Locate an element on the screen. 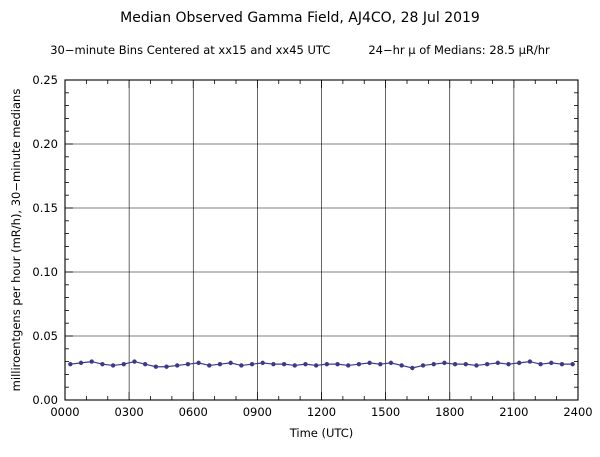 The image size is (600, 457). x-tick-label: 2100 is located at coordinates (513, 412).